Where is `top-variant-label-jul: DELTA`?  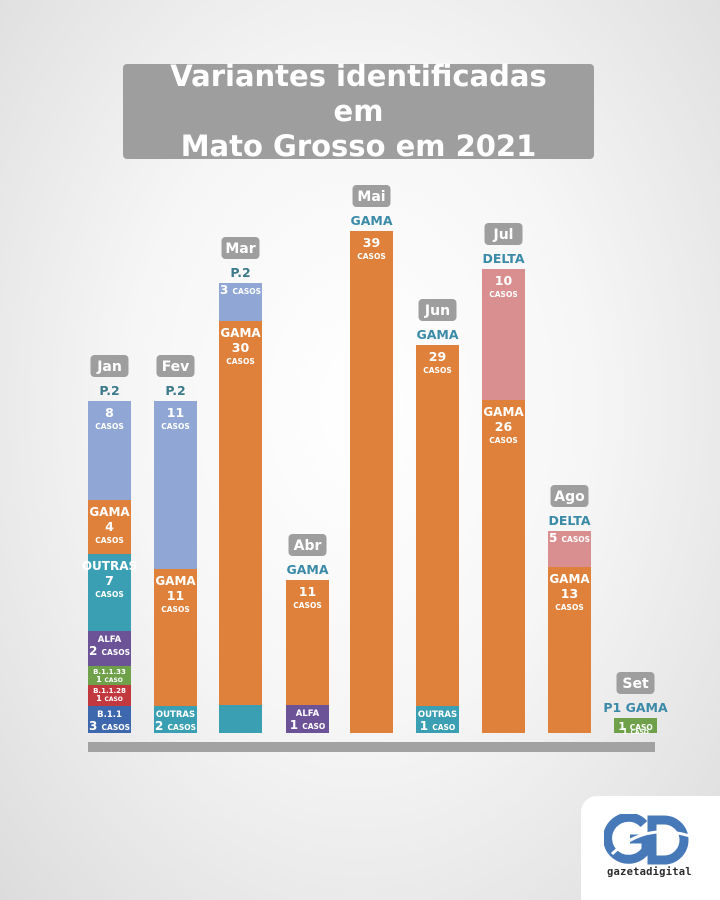
top-variant-label-jul: DELTA is located at coordinates (503, 258).